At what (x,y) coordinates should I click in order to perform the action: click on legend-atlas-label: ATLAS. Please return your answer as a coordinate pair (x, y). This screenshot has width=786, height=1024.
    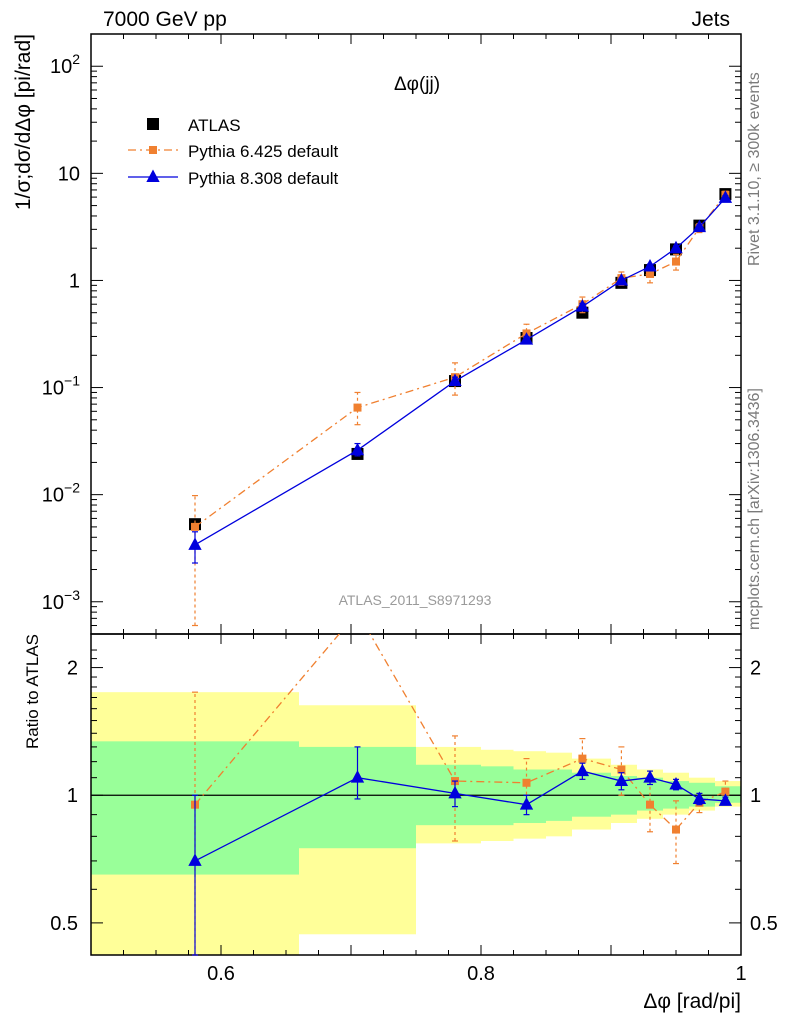
    Looking at the image, I should click on (214, 125).